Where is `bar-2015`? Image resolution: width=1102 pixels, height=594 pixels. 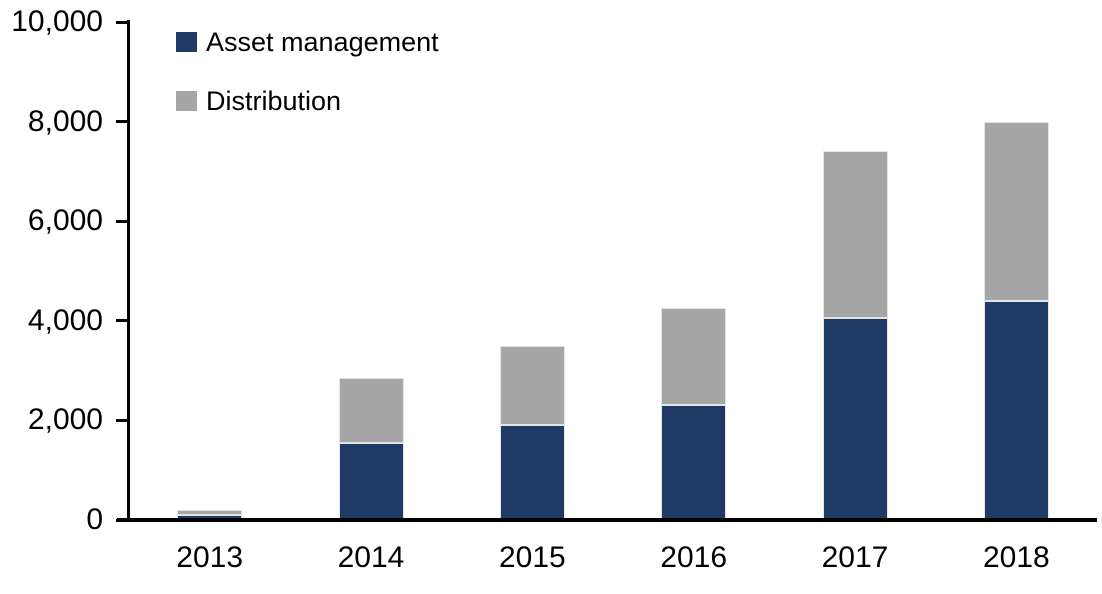 bar-2015 is located at coordinates (532, 432).